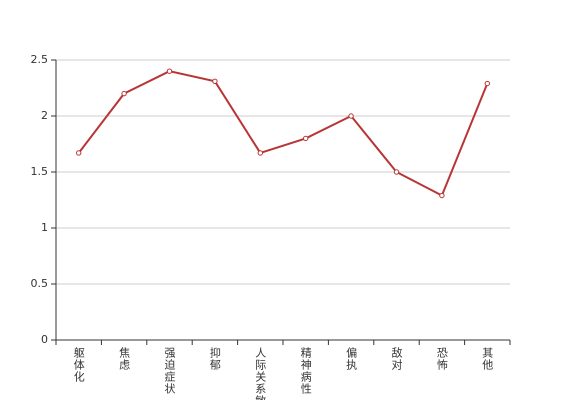  Describe the element at coordinates (124, 359) in the screenshot. I see `x-tick-label: 焦虑` at that location.